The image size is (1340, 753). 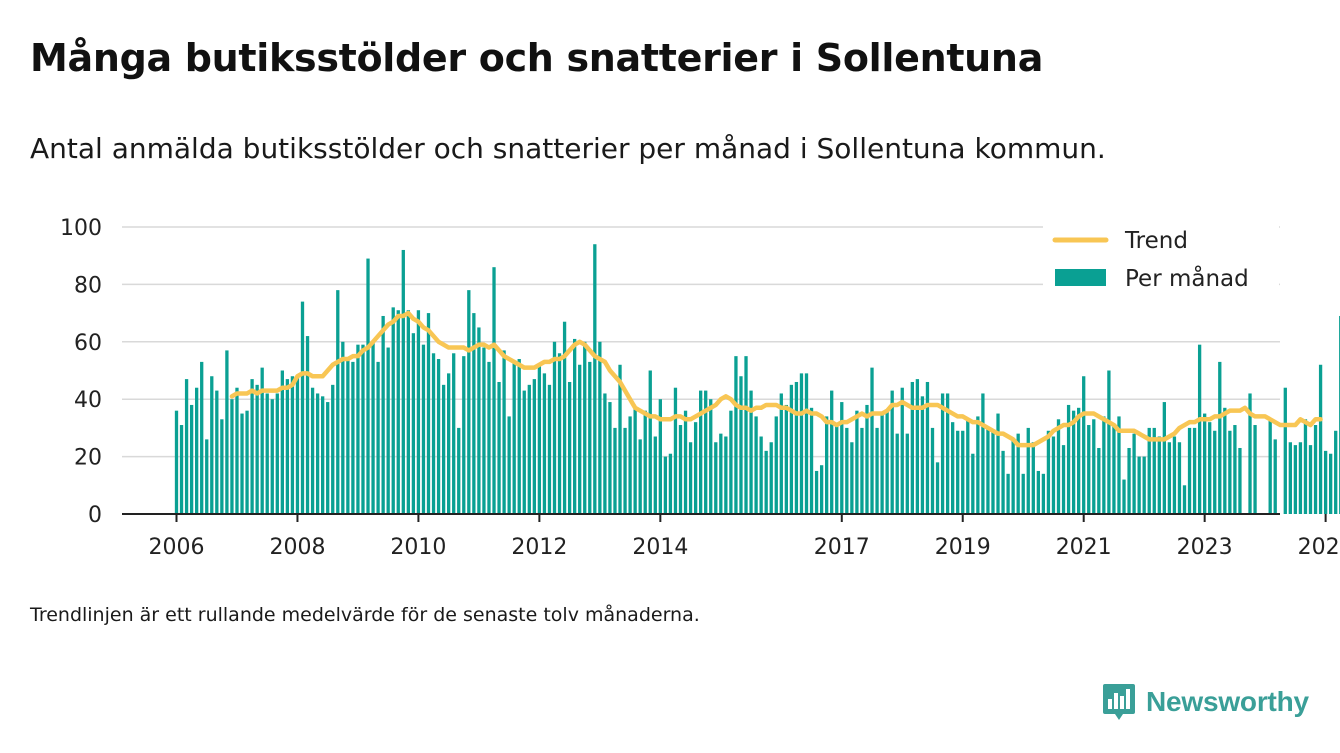 What do you see at coordinates (177, 547) in the screenshot?
I see `x-tick-label: 2006` at bounding box center [177, 547].